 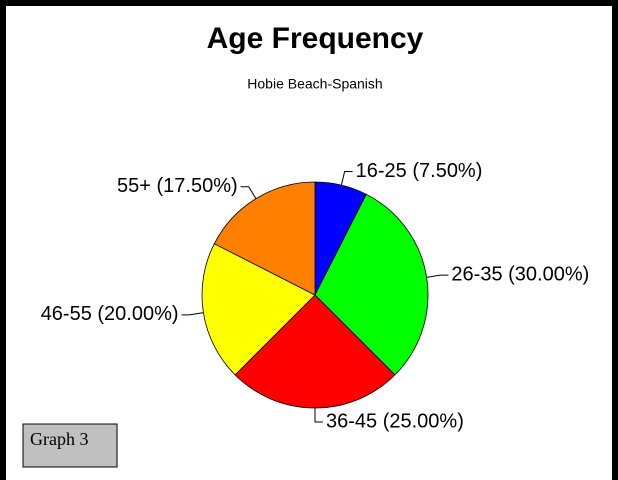 I want to click on right-border, so click(x=615, y=240).